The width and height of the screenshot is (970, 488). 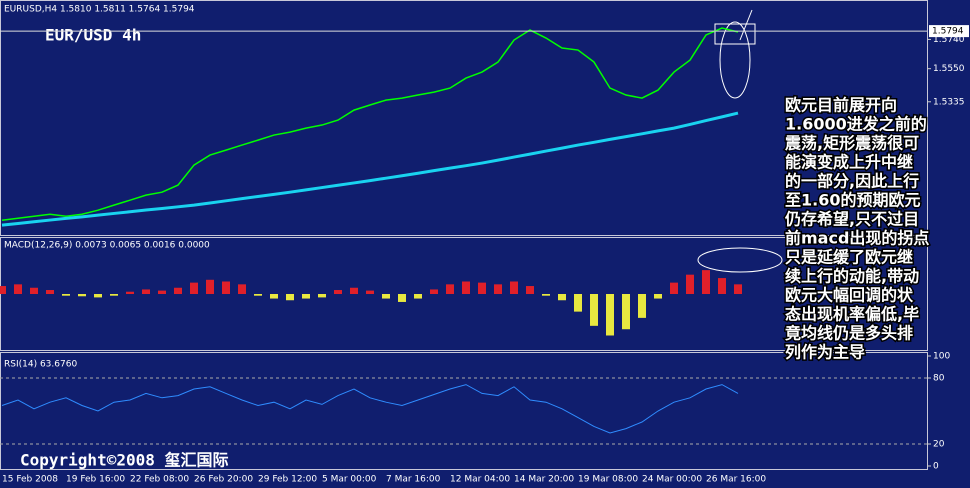 I want to click on arrow, so click(x=746, y=25).